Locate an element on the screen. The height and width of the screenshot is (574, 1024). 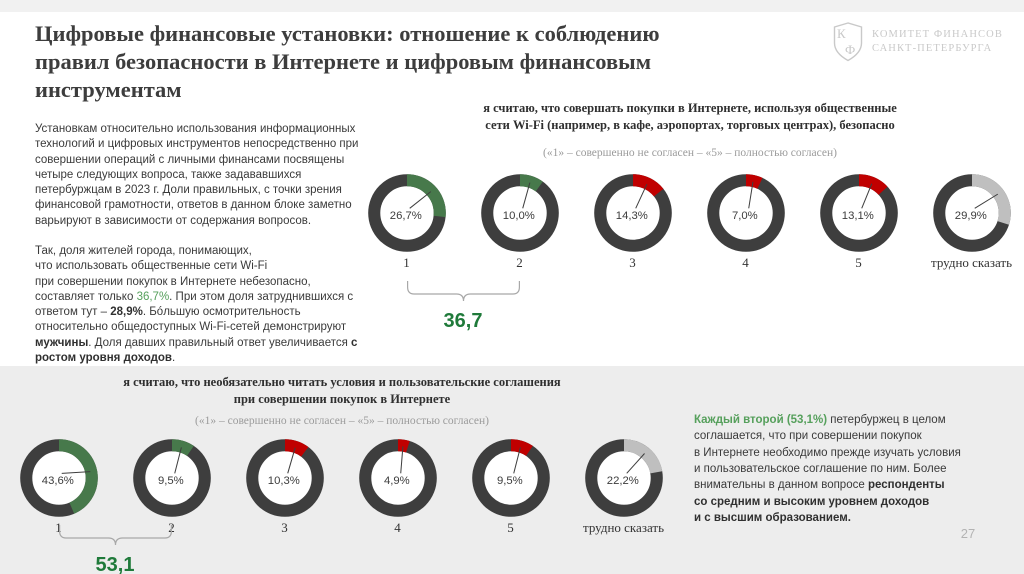
bracket-sum-label: 36,7 is located at coordinates (463, 321).